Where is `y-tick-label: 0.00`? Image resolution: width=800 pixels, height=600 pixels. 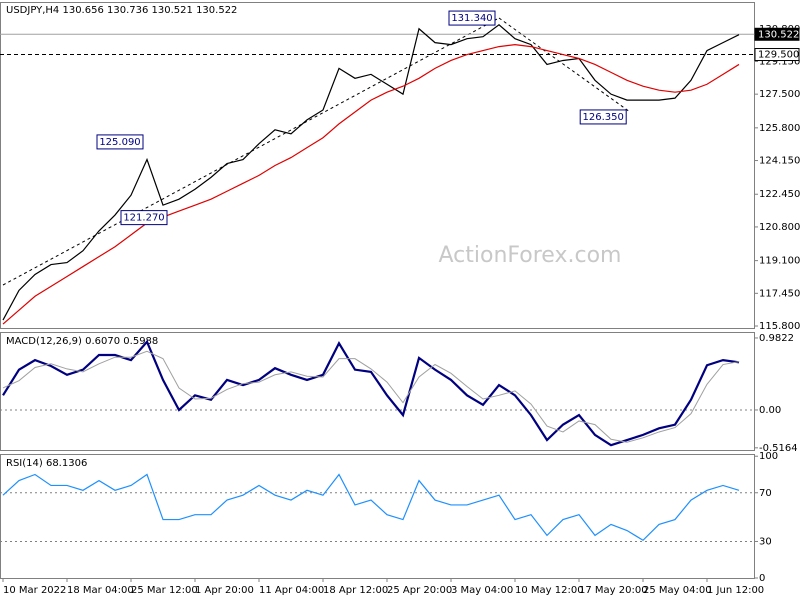 y-tick-label: 0.00 is located at coordinates (770, 410).